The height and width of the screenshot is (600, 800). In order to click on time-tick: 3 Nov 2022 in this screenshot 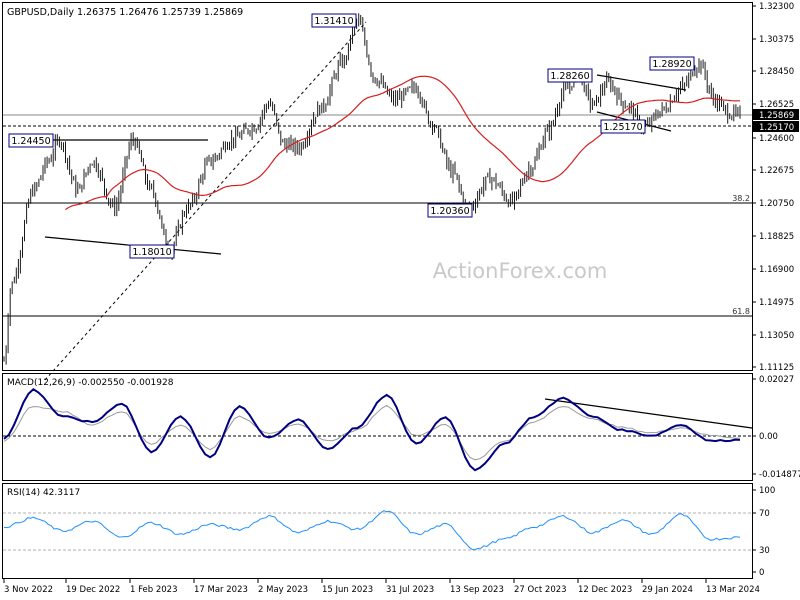, I will do `click(28, 590)`.